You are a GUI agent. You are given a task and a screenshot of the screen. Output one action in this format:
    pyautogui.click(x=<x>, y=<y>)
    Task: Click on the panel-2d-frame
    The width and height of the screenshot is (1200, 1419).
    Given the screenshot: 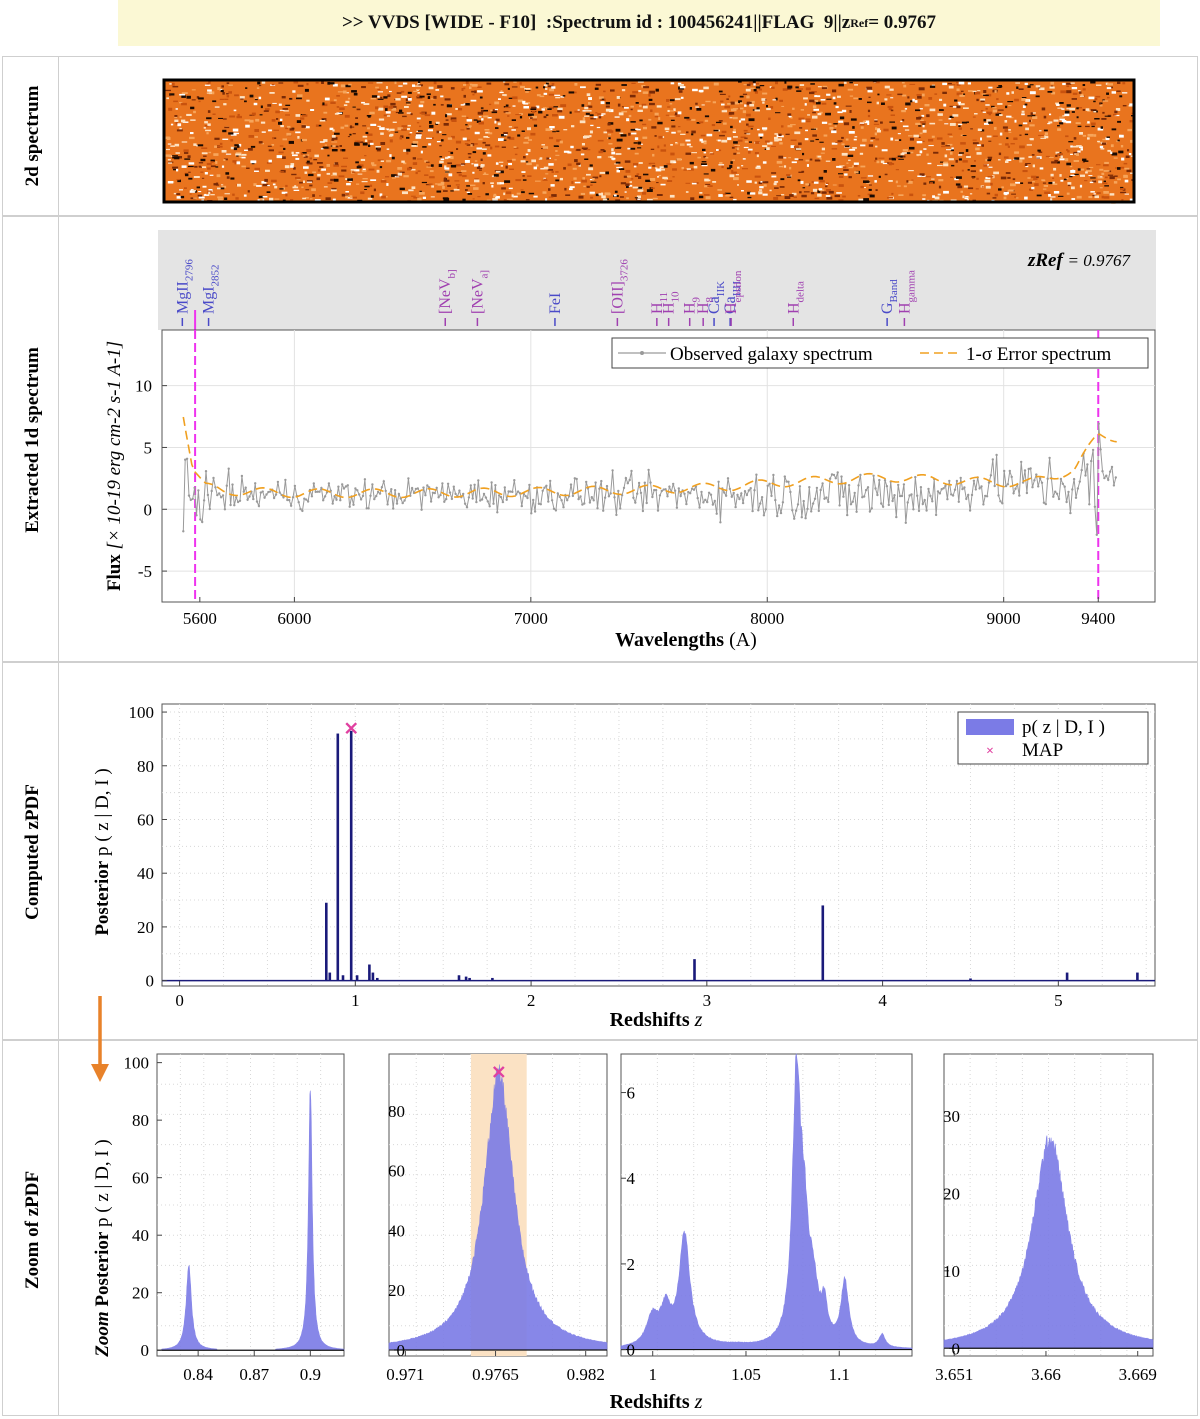 What is the action you would take?
    pyautogui.click(x=600, y=136)
    